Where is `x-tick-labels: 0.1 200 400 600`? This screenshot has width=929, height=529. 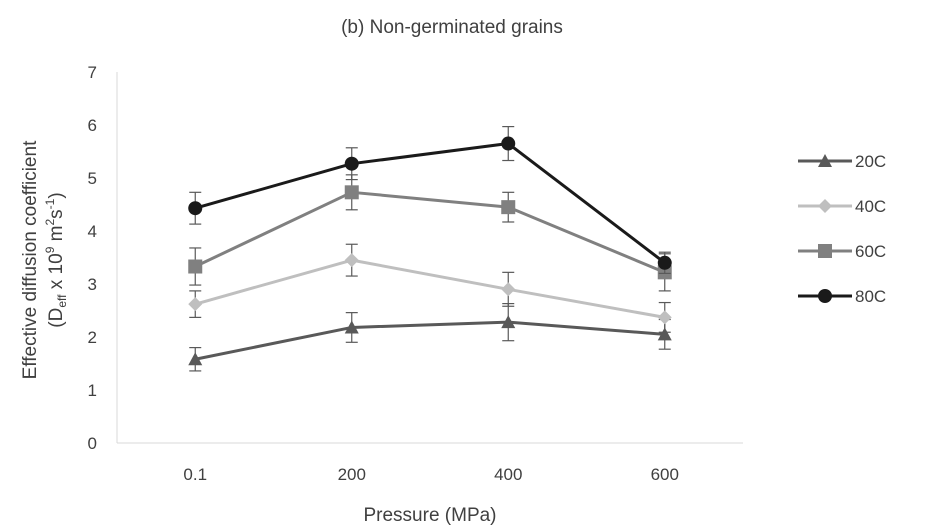
x-tick-labels: 0.1 200 400 600 is located at coordinates (431, 474).